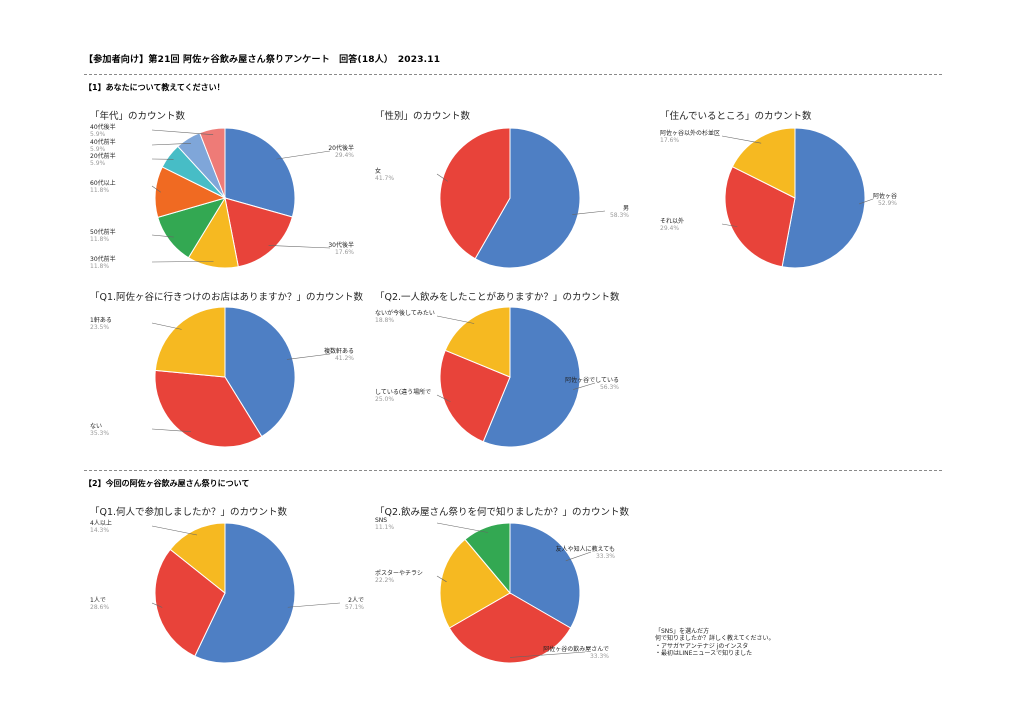 The width and height of the screenshot is (1024, 724). Describe the element at coordinates (138, 116) in the screenshot. I see `chart-title: 「年代」のカウント数` at that location.